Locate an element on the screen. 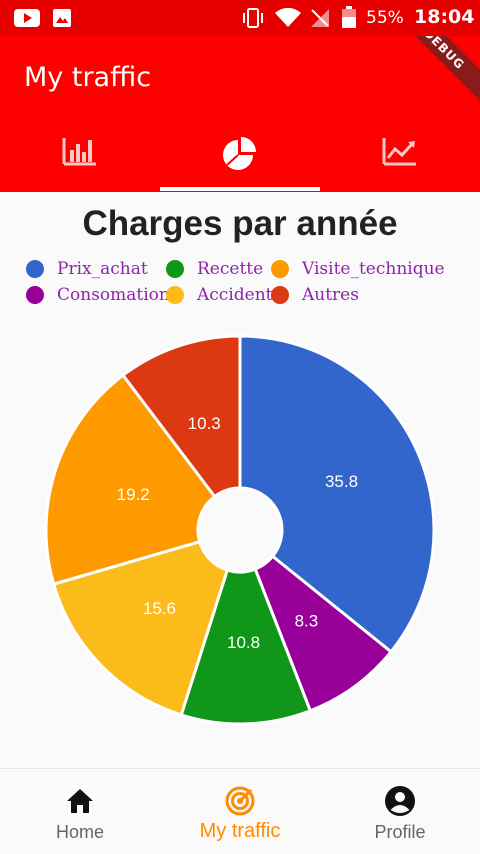 The image size is (480, 854). nav-profile-label: Profile is located at coordinates (400, 832).